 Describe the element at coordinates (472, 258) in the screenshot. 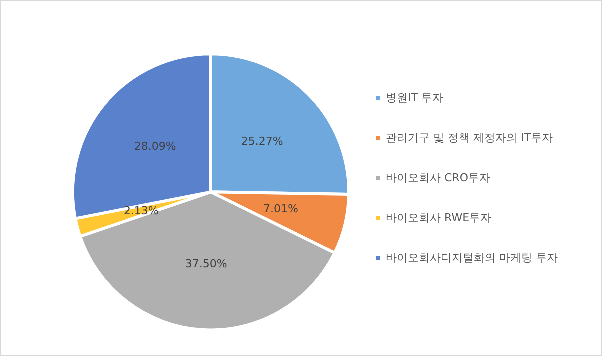

I see `legend-label: 바이오회사디지털화의 마케팅 투자` at that location.